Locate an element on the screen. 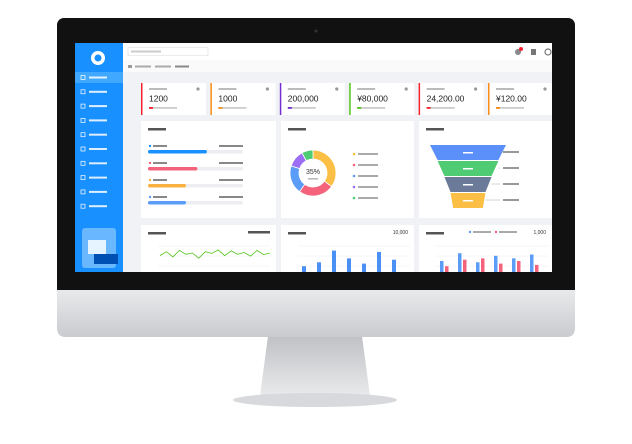 The width and height of the screenshot is (632, 444). menu is located at coordinates (93, 142).